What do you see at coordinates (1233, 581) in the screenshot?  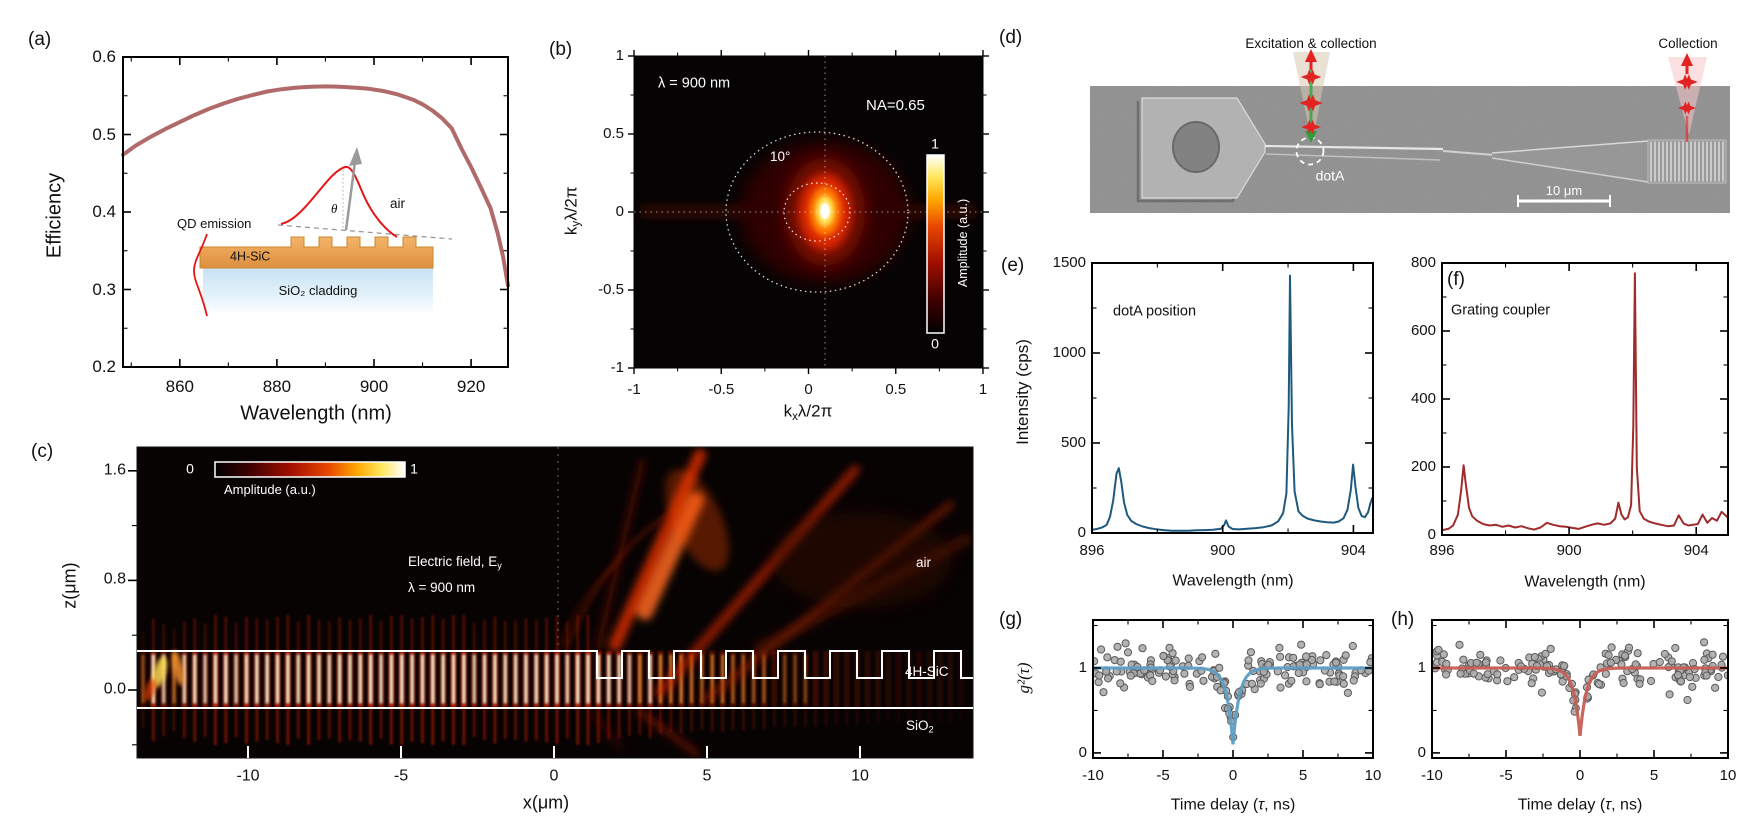 I see `panel-e-xlabel: Wavelength (nm)` at bounding box center [1233, 581].